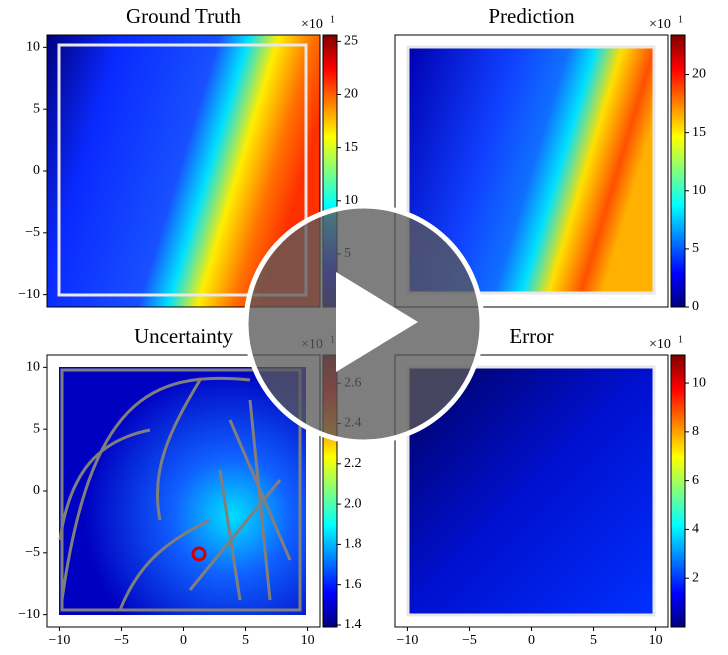  Describe the element at coordinates (353, 584) in the screenshot. I see `colorbar-tick-label: 1.6` at that location.